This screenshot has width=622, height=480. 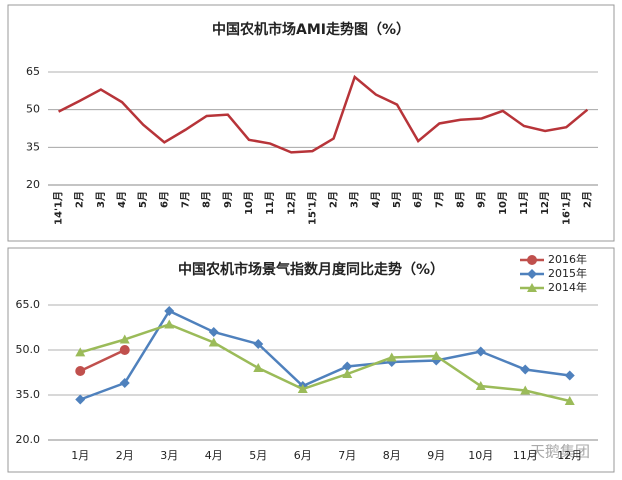 I want to click on y-tick-label: 35, so click(x=33, y=146).